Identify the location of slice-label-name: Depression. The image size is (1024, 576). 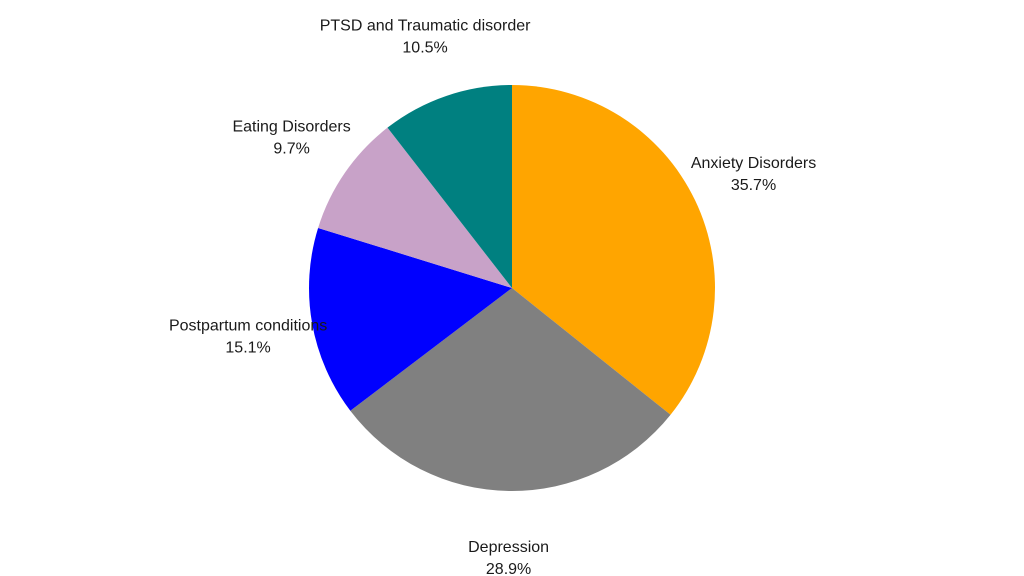
(508, 547).